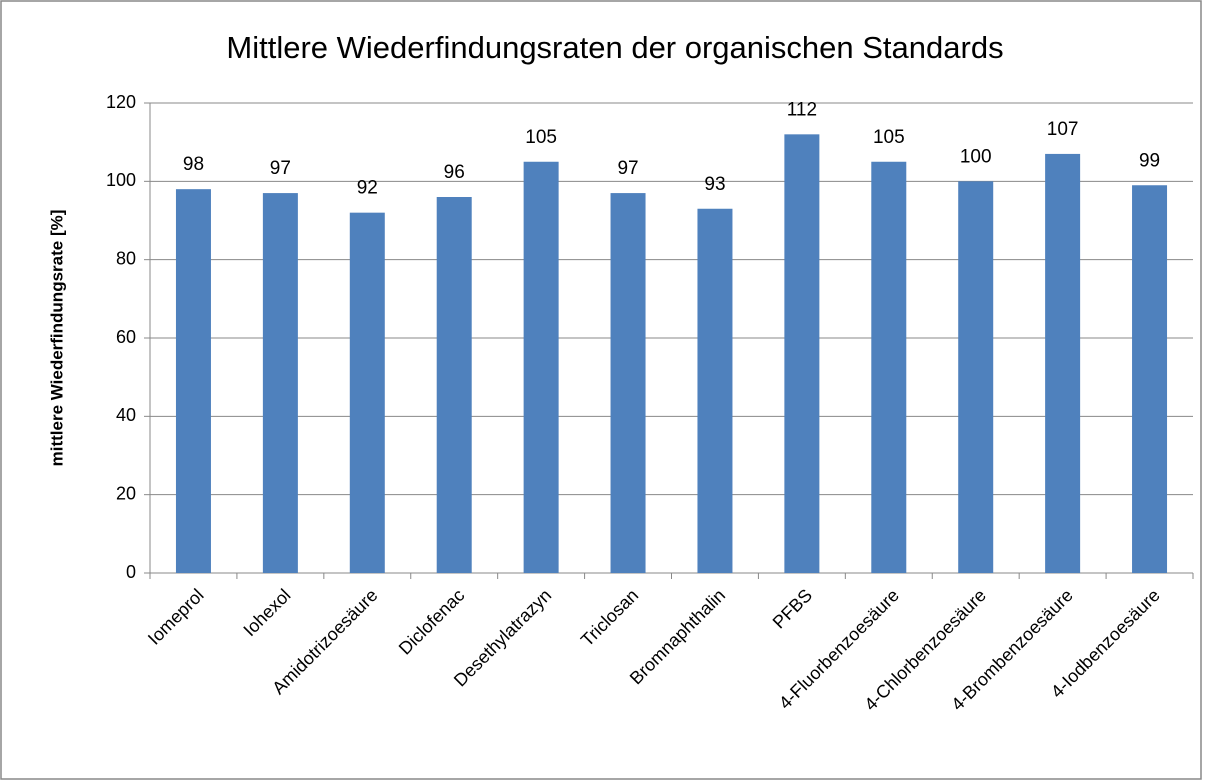  Describe the element at coordinates (802, 109) in the screenshot. I see `data-label: 112` at that location.